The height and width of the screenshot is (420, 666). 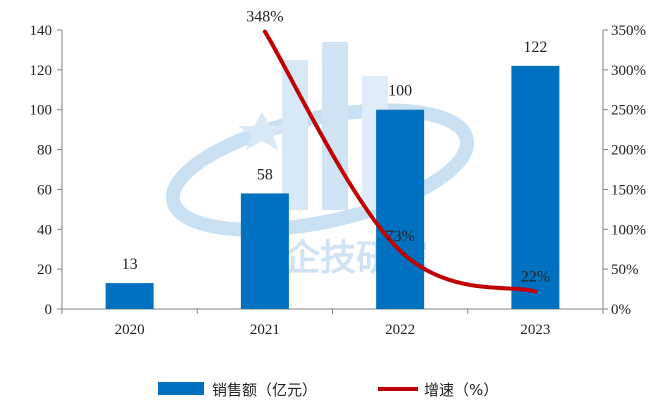 What do you see at coordinates (621, 310) in the screenshot?
I see `right-tick-label: 0%` at bounding box center [621, 310].